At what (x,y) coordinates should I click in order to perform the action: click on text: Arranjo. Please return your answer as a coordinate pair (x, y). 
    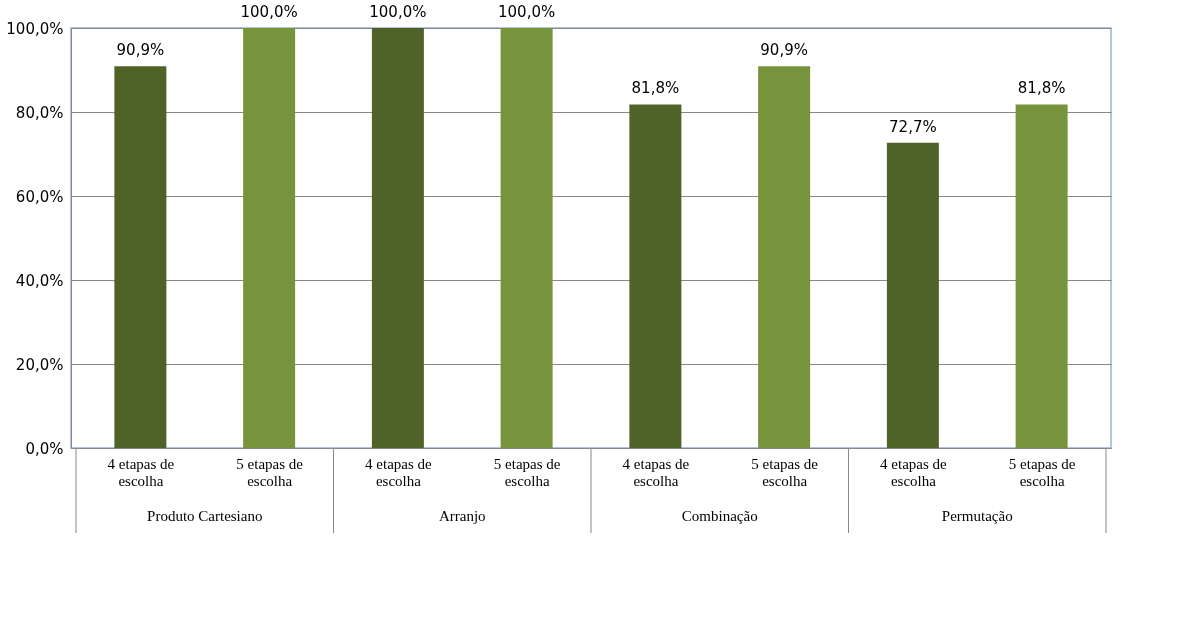
    Looking at the image, I should click on (462, 516).